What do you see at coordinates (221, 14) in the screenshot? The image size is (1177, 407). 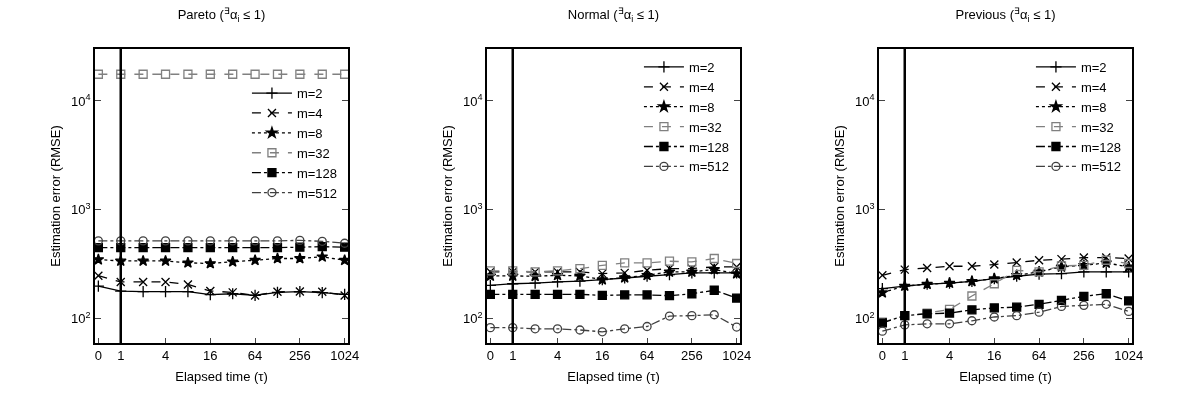 I see `chart-title: Pareto ($^{∃}$α$_{i}$ ≤ 1)` at bounding box center [221, 14].